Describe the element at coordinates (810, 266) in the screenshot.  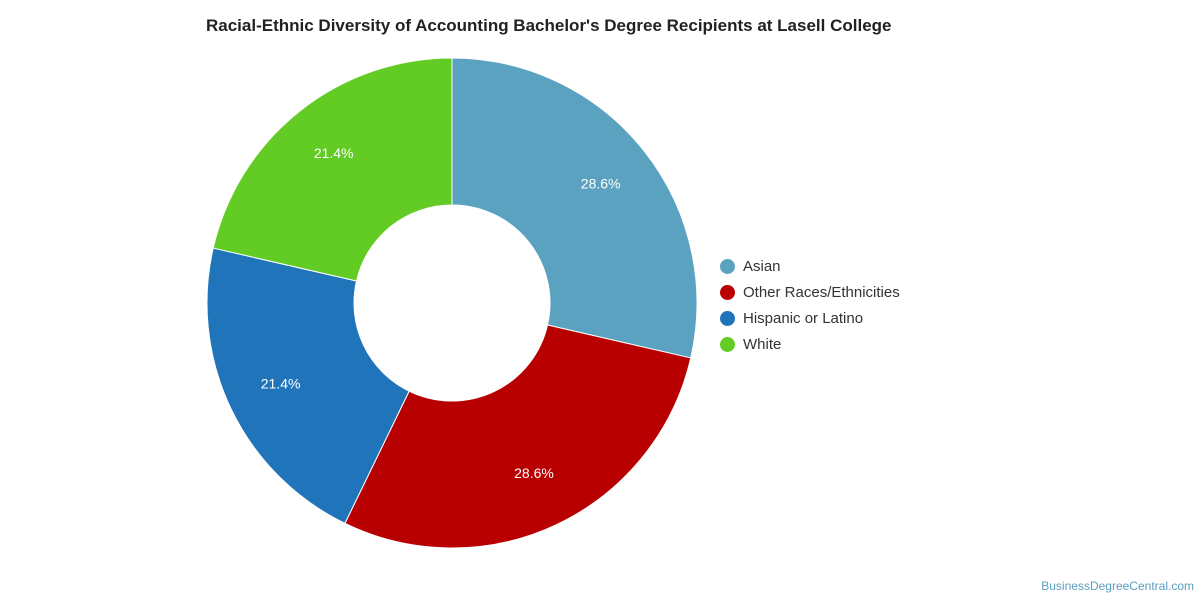
I see `legend-item-asian: Asian` at that location.